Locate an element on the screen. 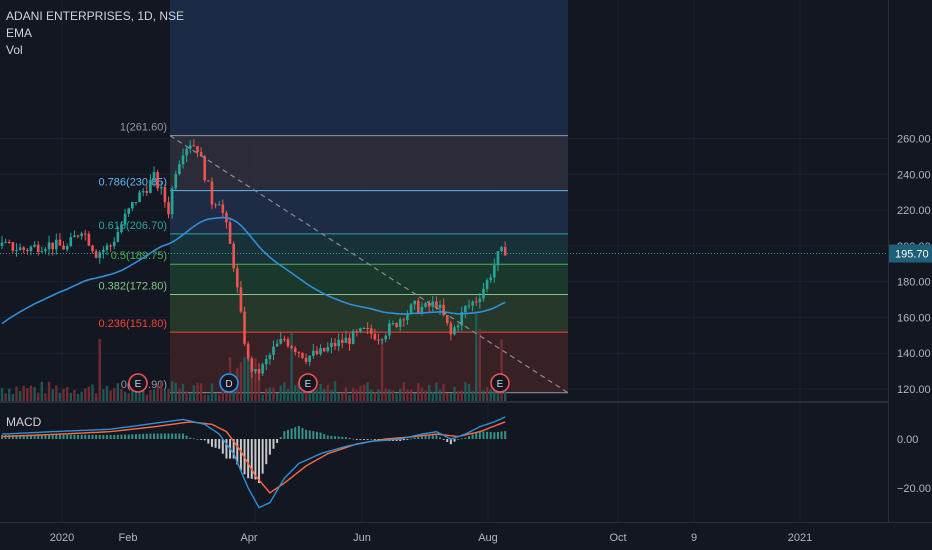  macd-line is located at coordinates (253, 462).